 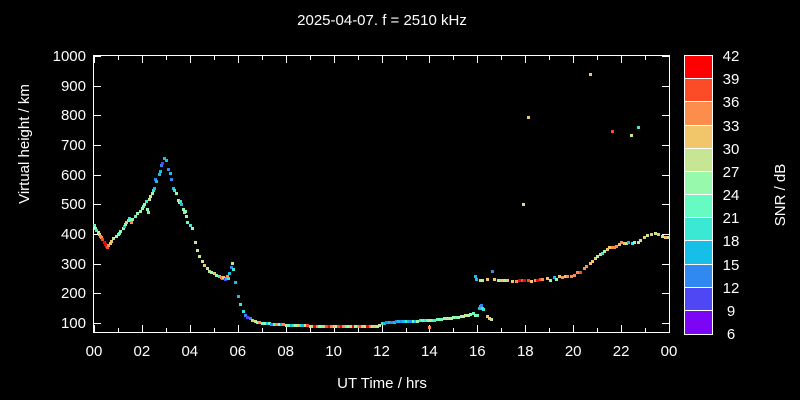 What do you see at coordinates (73, 116) in the screenshot?
I see `y-tick-label: 800` at bounding box center [73, 116].